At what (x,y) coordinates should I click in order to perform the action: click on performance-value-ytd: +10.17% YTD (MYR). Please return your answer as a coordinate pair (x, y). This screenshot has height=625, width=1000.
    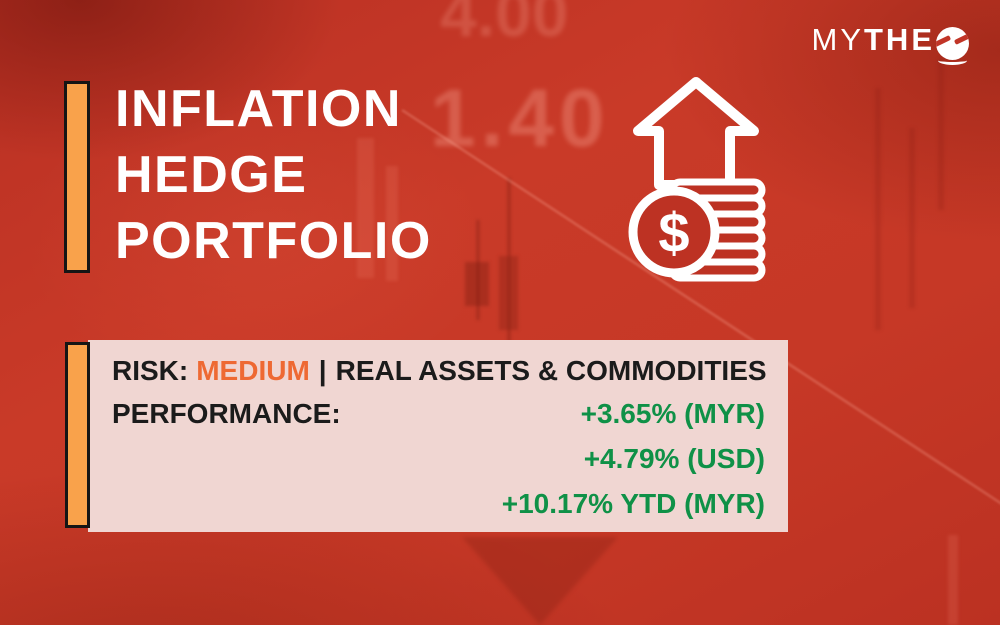
    Looking at the image, I should click on (633, 503).